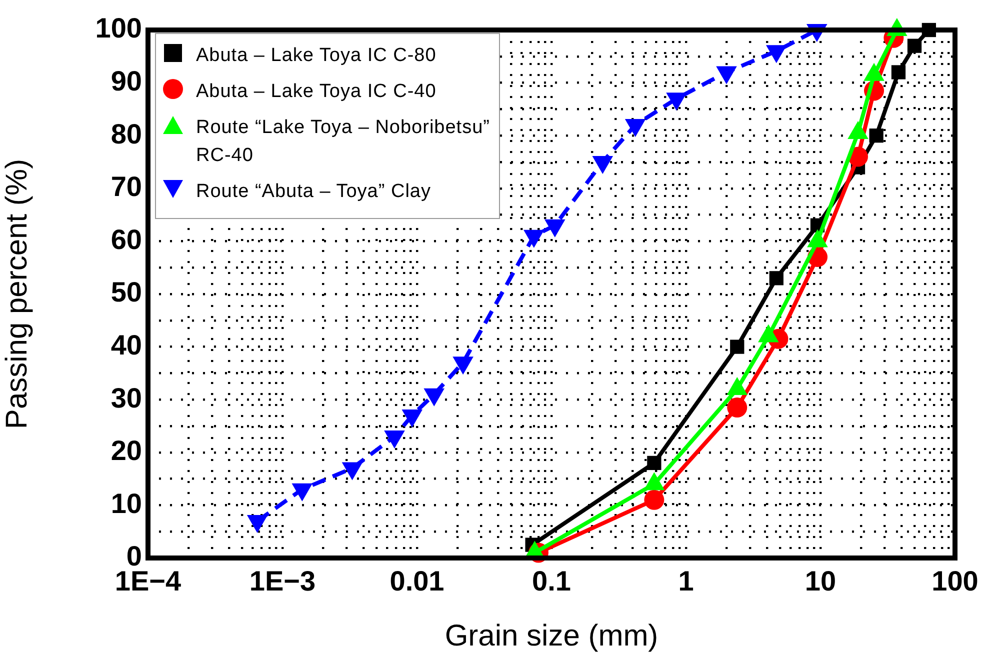  What do you see at coordinates (417, 581) in the screenshot?
I see `x-tick-label: 0.01` at bounding box center [417, 581].